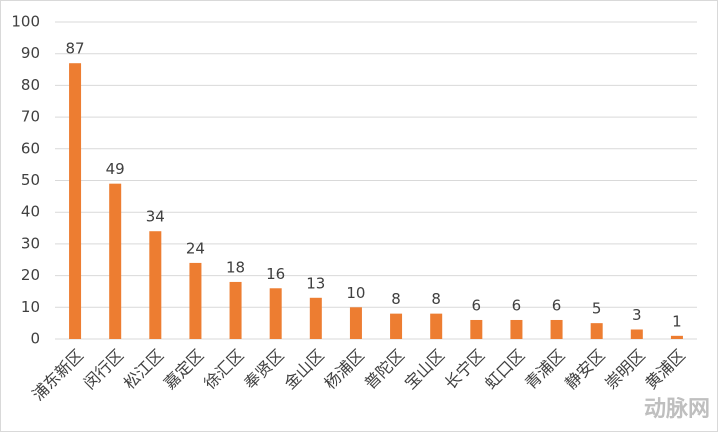 The width and height of the screenshot is (718, 432). What do you see at coordinates (597, 309) in the screenshot?
I see `data-label: 5` at bounding box center [597, 309].